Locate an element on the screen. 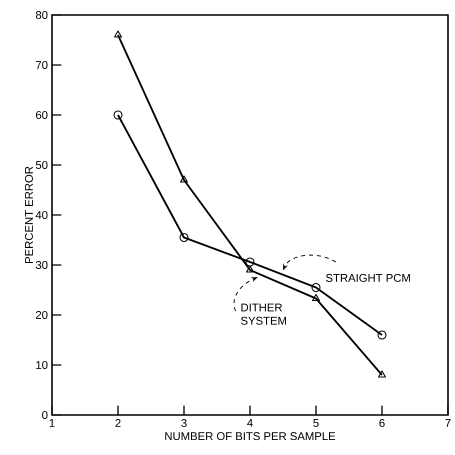  y-tick-label: 0 is located at coordinates (45, 415).